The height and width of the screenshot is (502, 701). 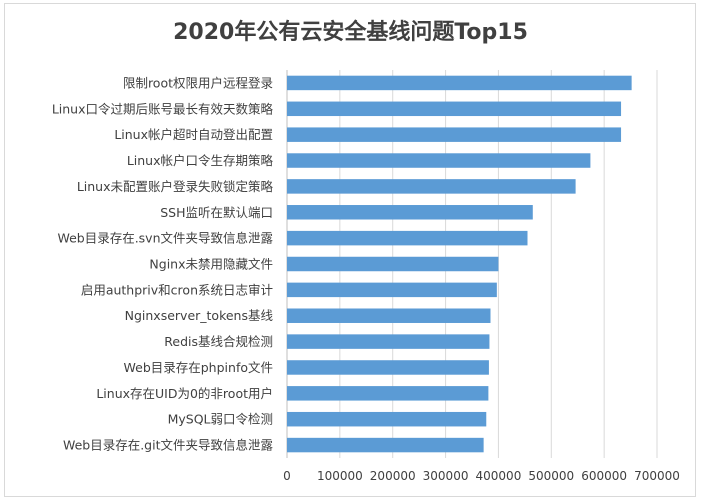 What do you see at coordinates (177, 289) in the screenshot?
I see `category-label: 启用authpriv和cron系统日志审计` at bounding box center [177, 289].